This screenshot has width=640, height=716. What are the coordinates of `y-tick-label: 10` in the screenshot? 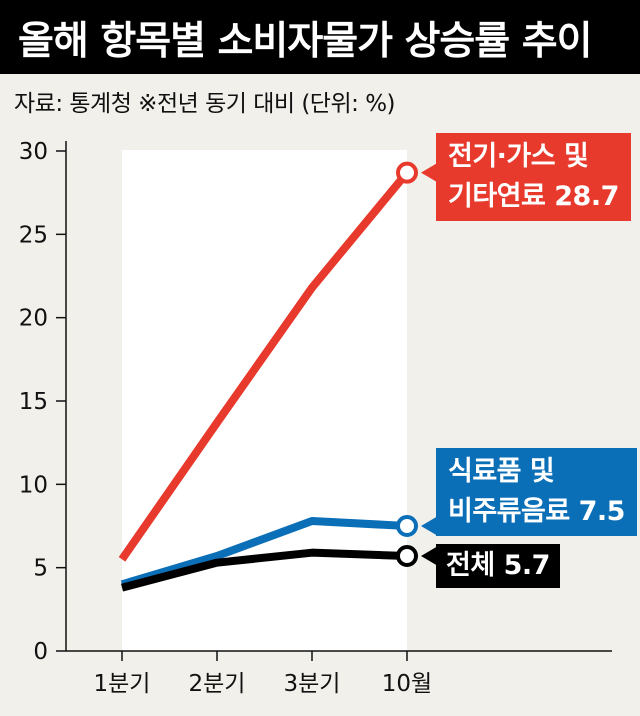 It's located at (33, 485).